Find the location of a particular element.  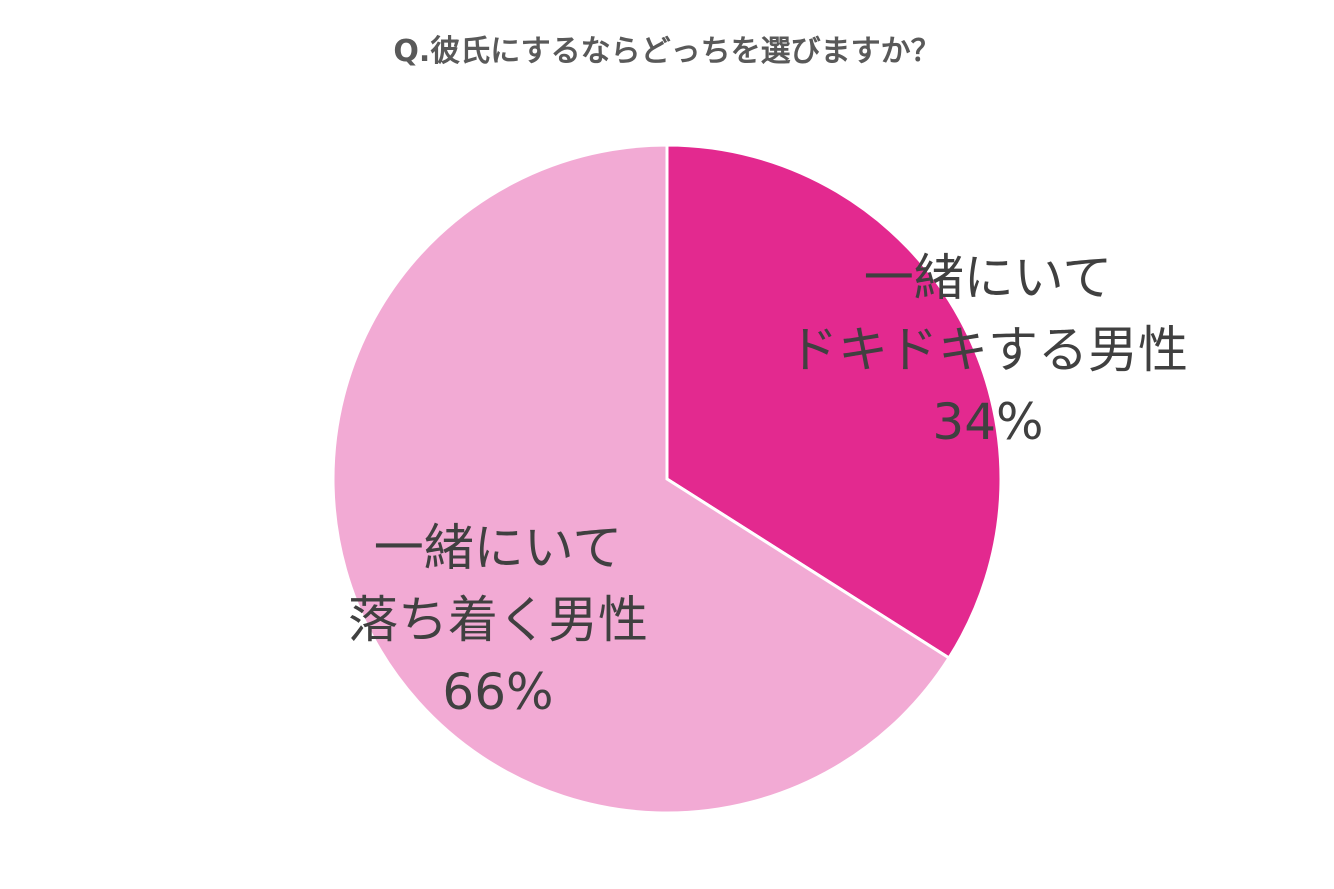

slice-label-dokidoki: 一緒にいて ドキドキする男性 34% is located at coordinates (988, 350).